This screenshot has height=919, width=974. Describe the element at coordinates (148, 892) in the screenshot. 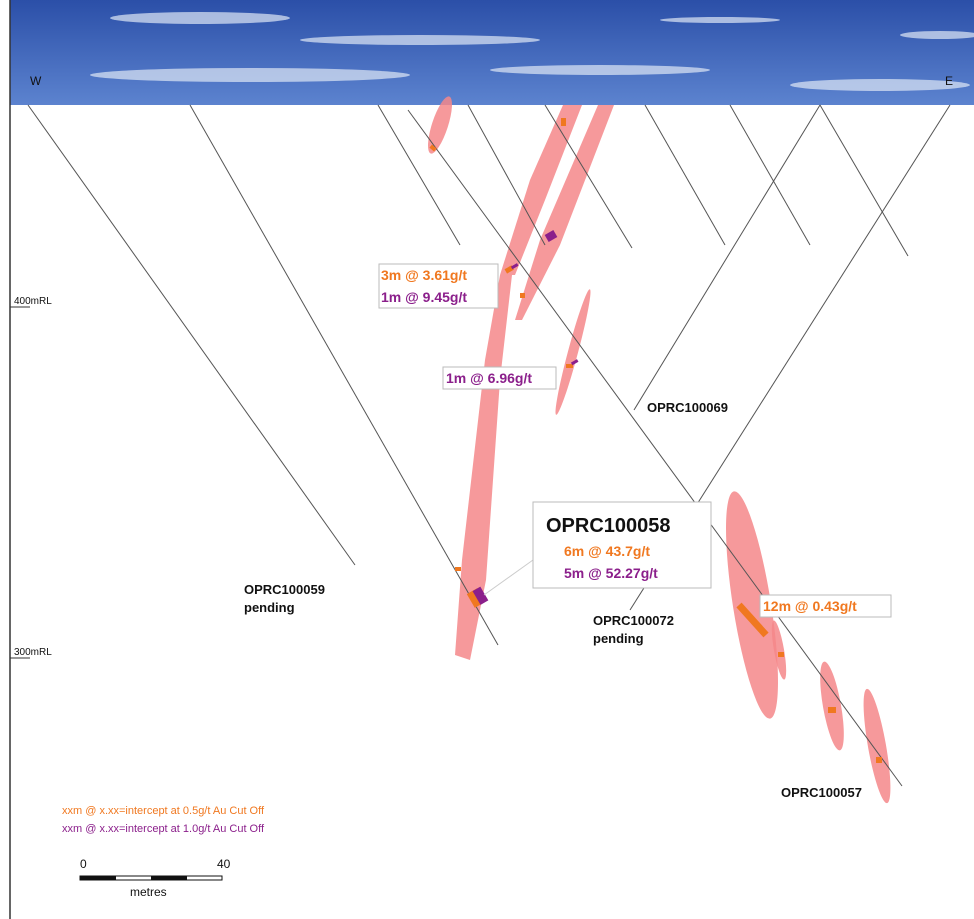

I see `scale-unit: metres` at that location.